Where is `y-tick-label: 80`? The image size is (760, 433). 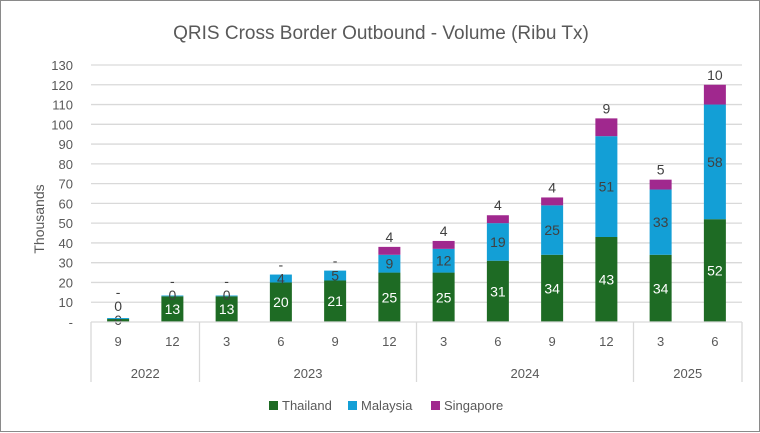
y-tick-label: 80 is located at coordinates (66, 164).